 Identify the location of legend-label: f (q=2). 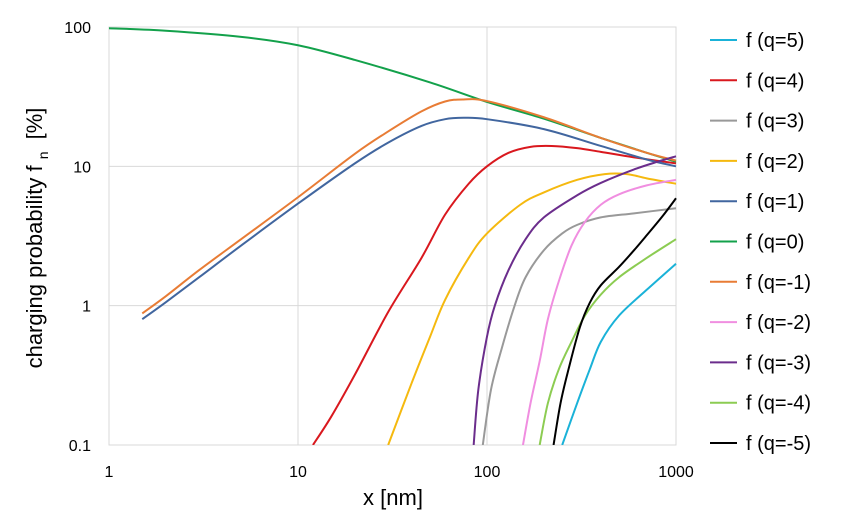
(775, 162).